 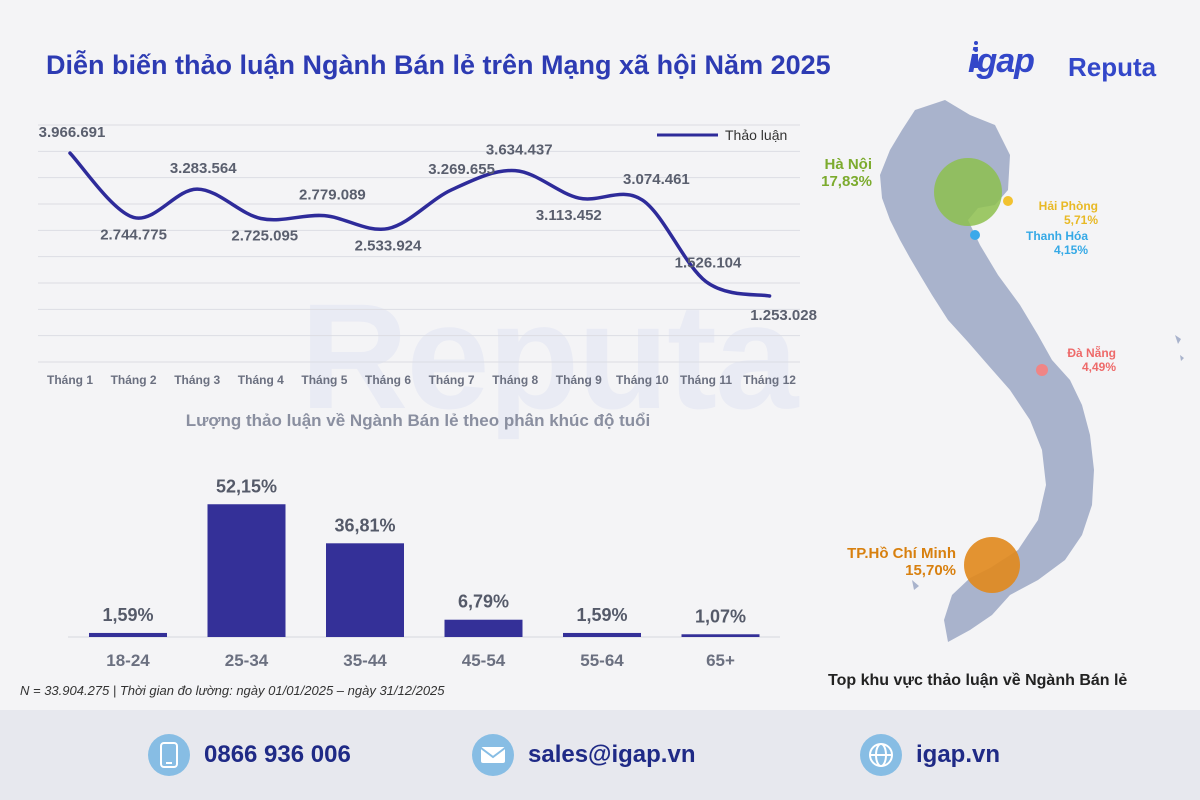 I want to click on bar-value-label: 36,81%, so click(x=364, y=525).